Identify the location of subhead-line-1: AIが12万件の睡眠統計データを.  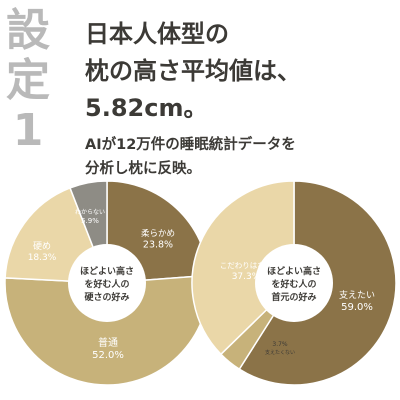
(190, 145).